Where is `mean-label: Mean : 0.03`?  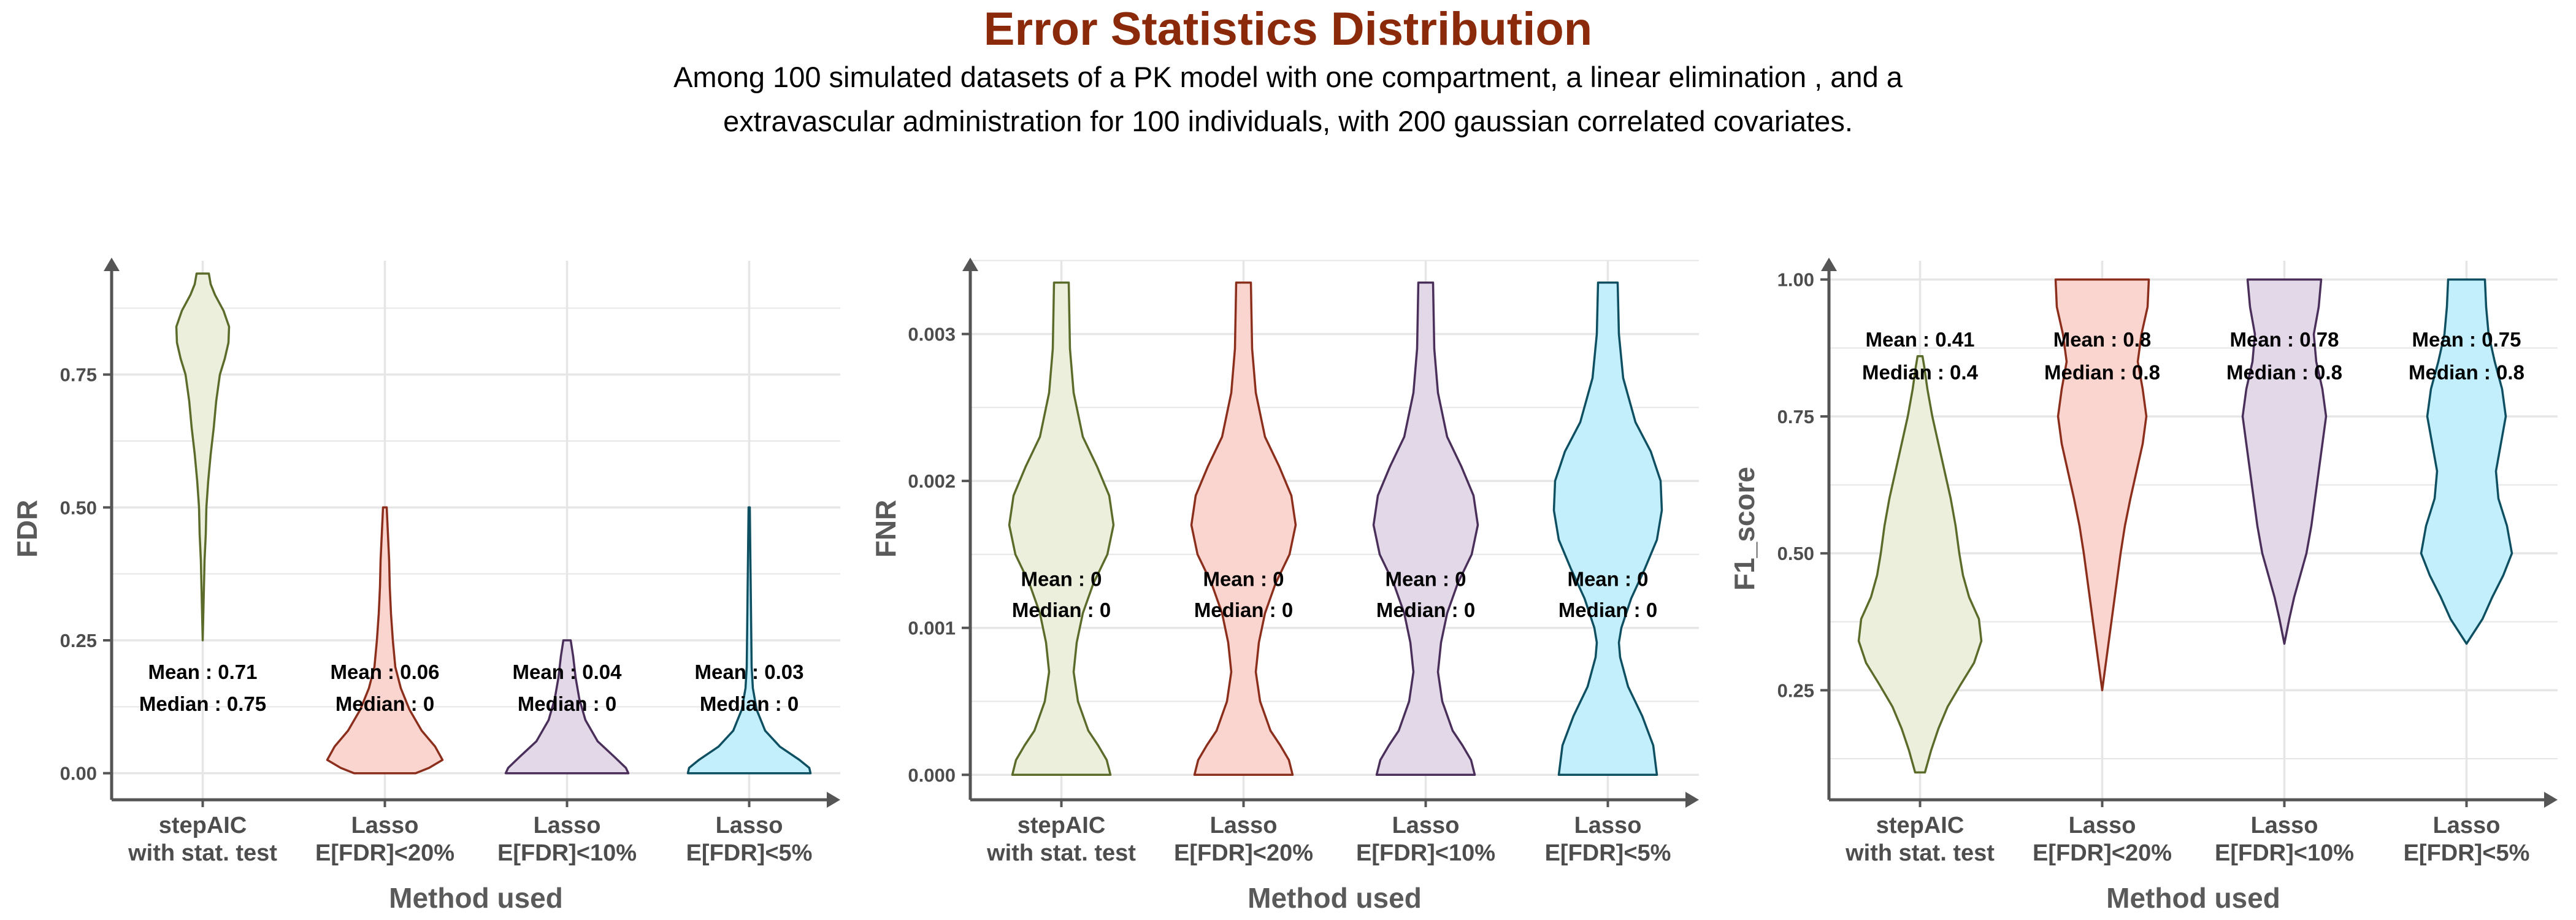
mean-label: Mean : 0.03 is located at coordinates (749, 672).